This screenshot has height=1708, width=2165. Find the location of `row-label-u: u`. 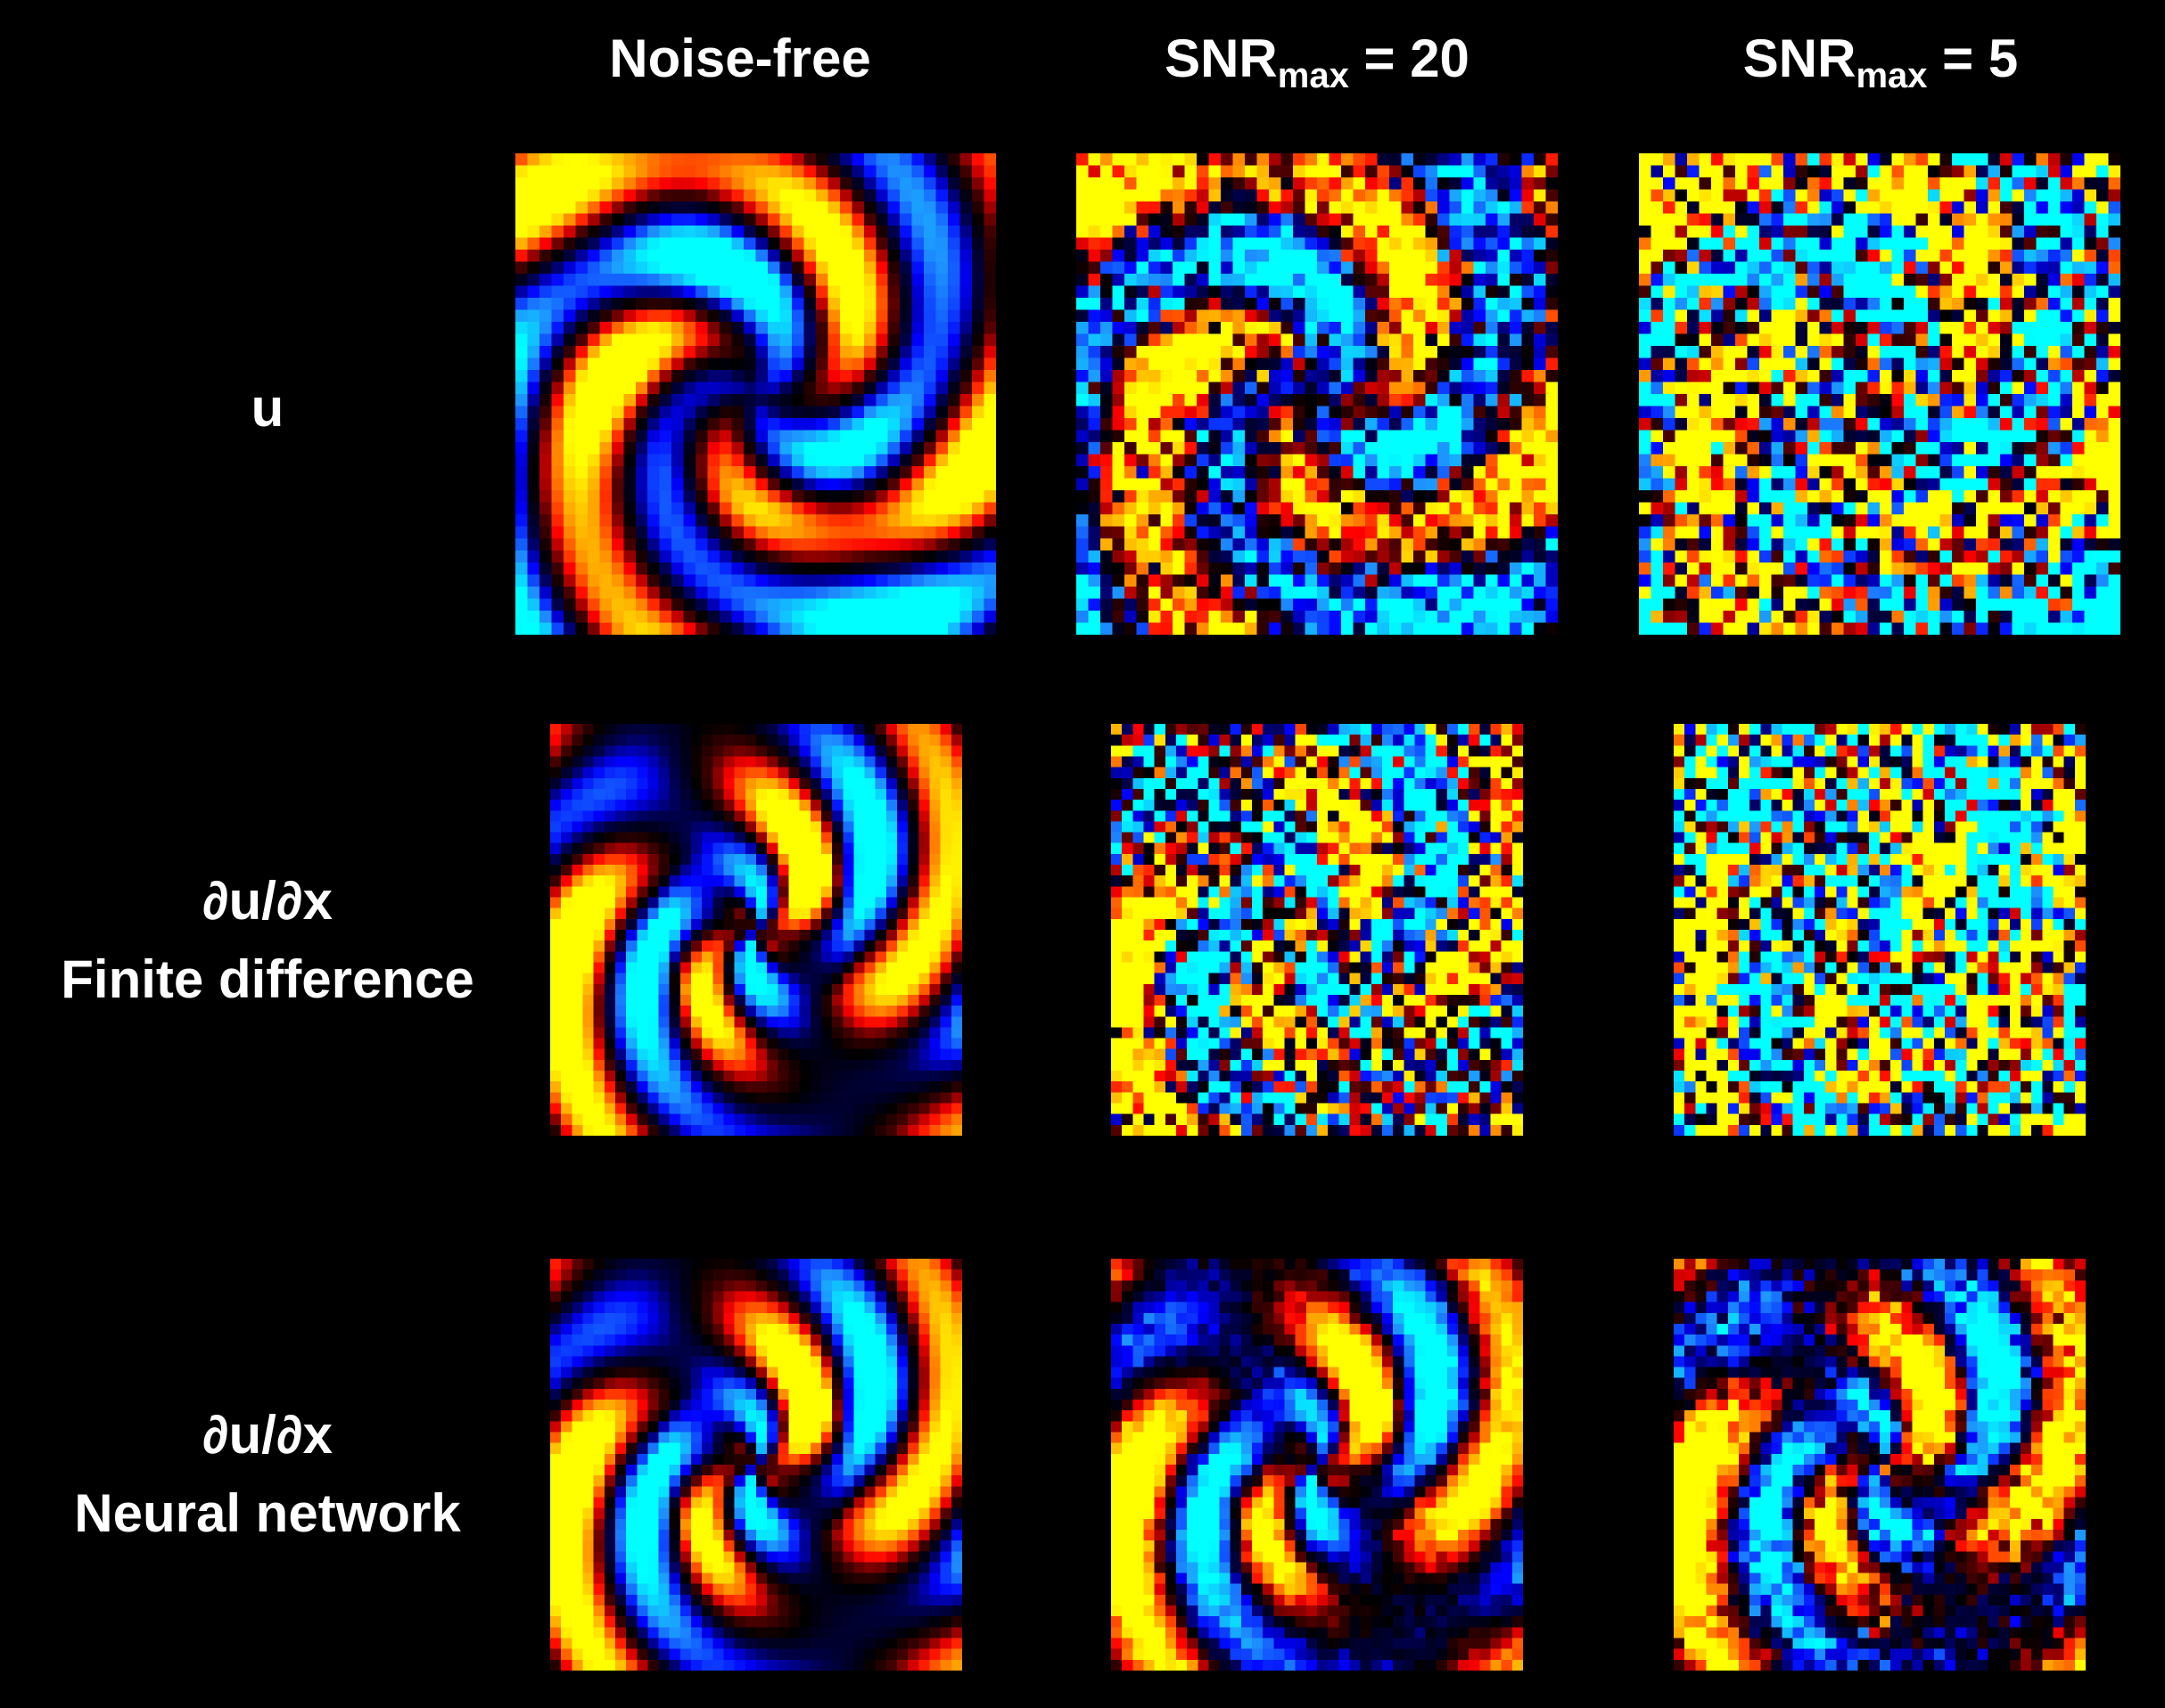

row-label-u: u is located at coordinates (267, 408).